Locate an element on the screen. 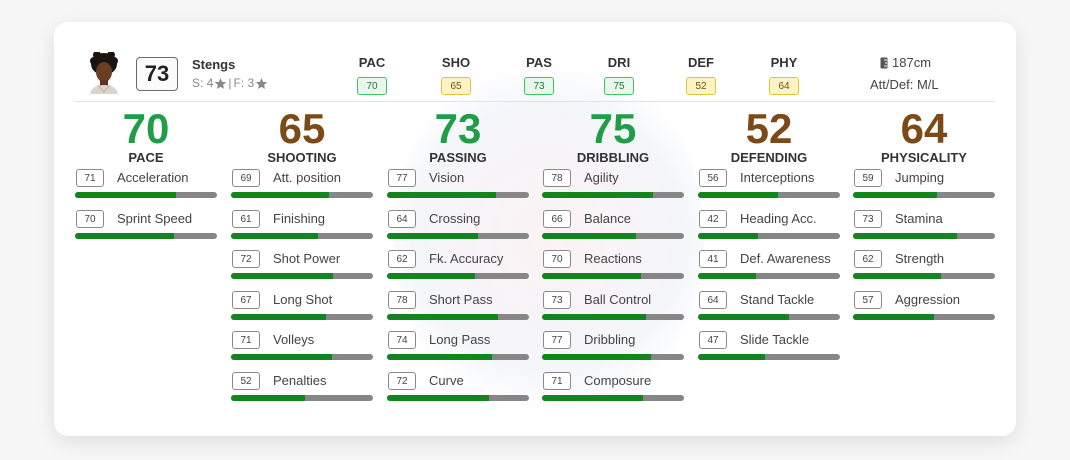 The image size is (1070, 460). attribute-value: 73 is located at coordinates (868, 218).